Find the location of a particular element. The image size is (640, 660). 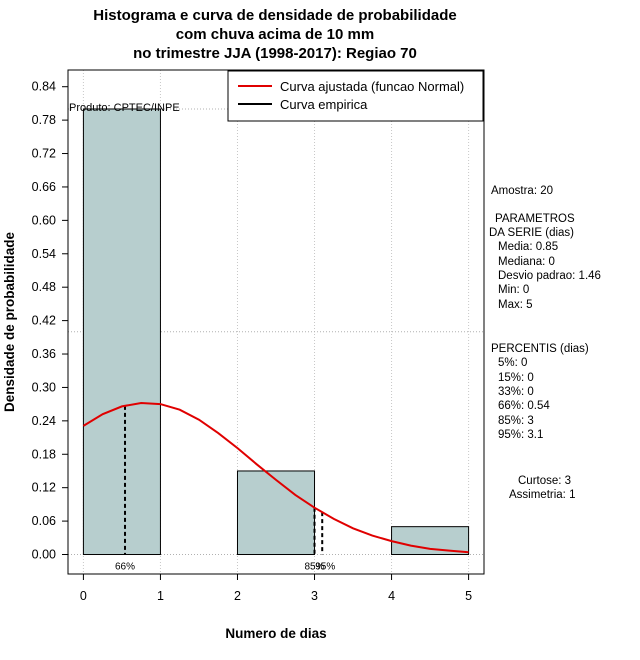

x-tick-label: 4 is located at coordinates (391, 596).